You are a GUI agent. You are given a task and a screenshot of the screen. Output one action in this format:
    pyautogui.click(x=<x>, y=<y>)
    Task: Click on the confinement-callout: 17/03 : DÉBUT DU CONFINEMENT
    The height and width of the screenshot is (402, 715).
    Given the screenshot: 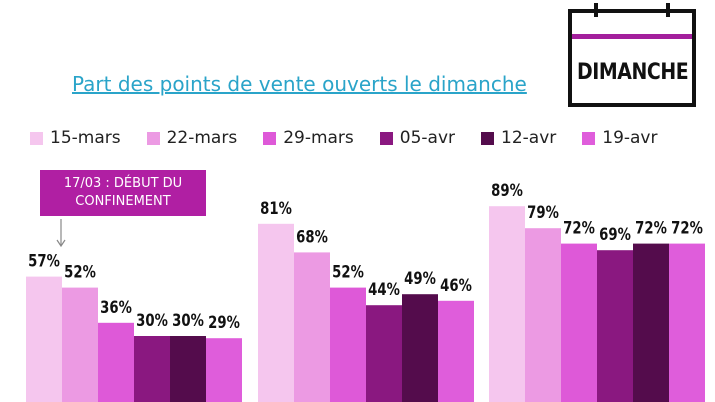 What is the action you would take?
    pyautogui.click(x=123, y=193)
    